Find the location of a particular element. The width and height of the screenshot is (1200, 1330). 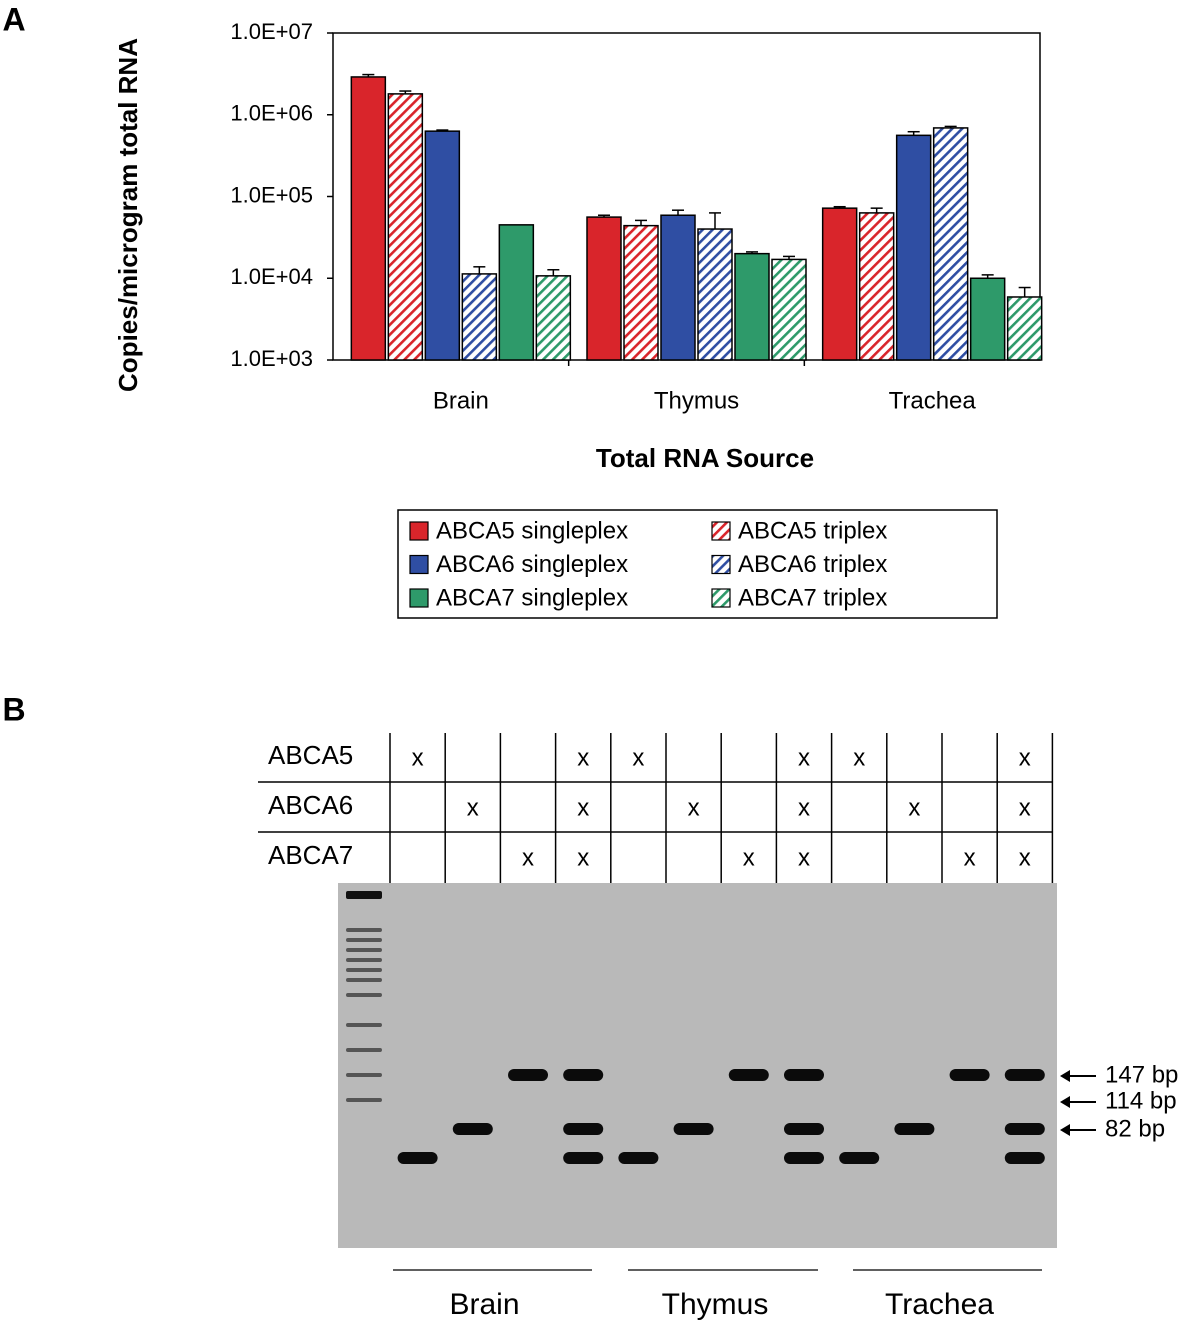

band-label: 82 bp is located at coordinates (1135, 1128).